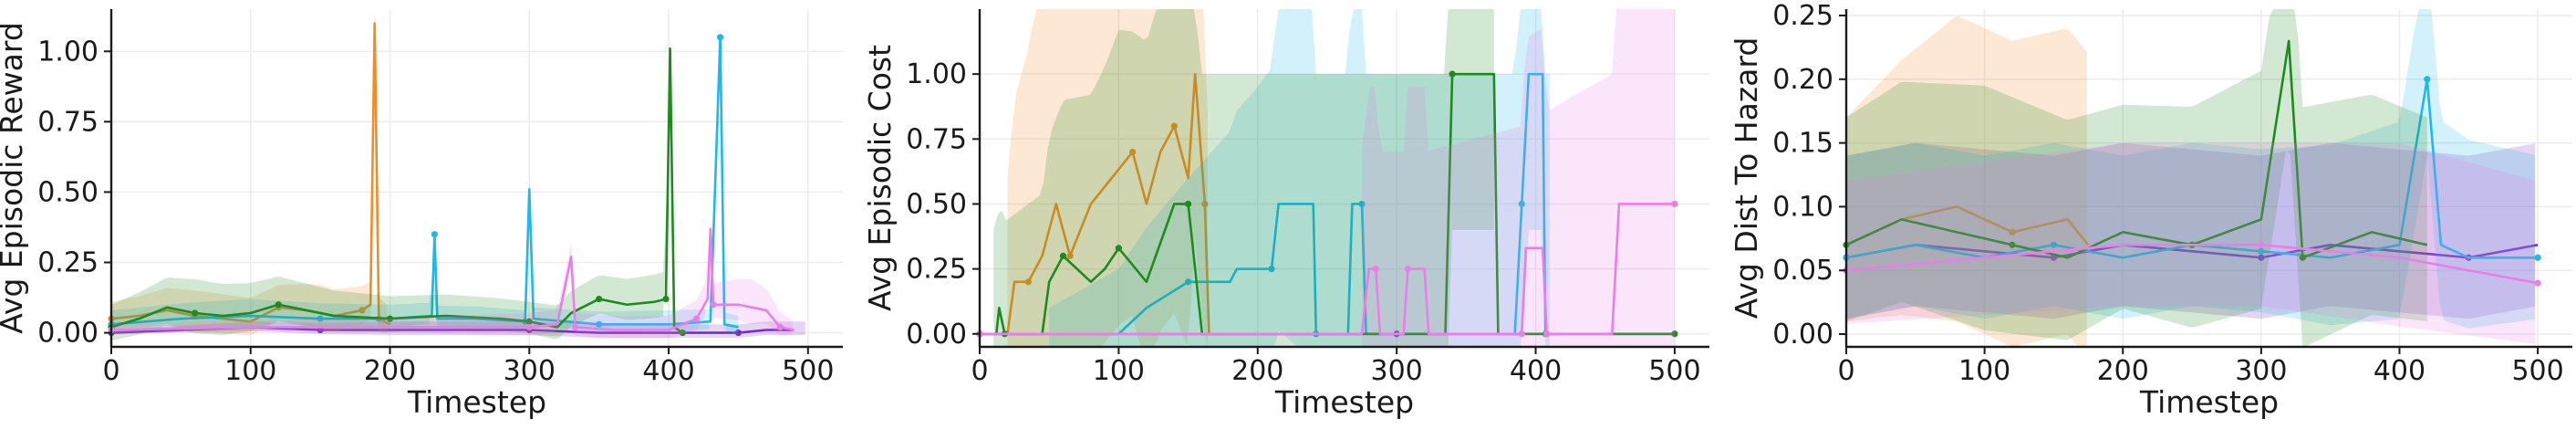  Describe the element at coordinates (1802, 207) in the screenshot. I see `y-tick-label: 0.10` at that location.